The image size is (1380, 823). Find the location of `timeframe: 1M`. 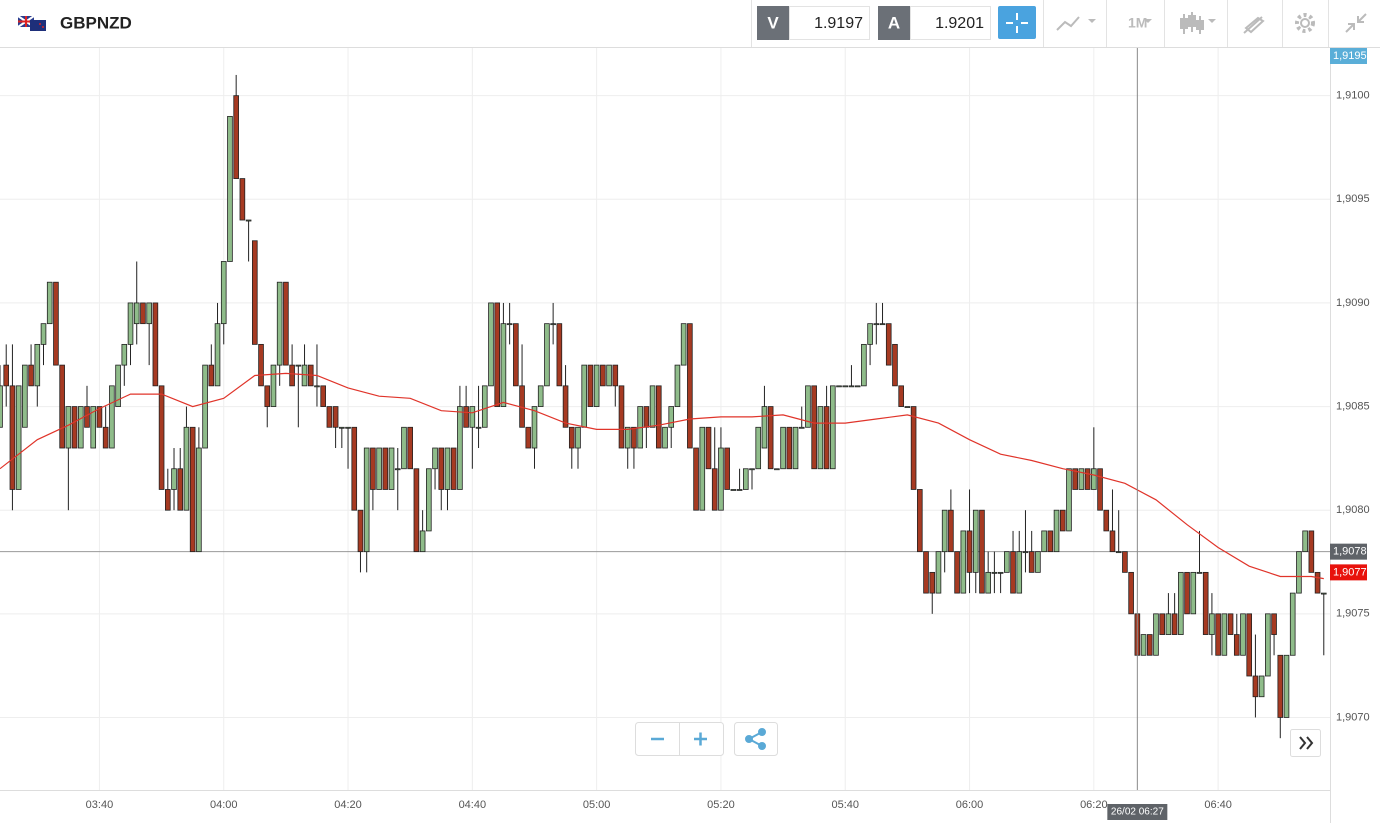

timeframe: 1M is located at coordinates (1137, 23).